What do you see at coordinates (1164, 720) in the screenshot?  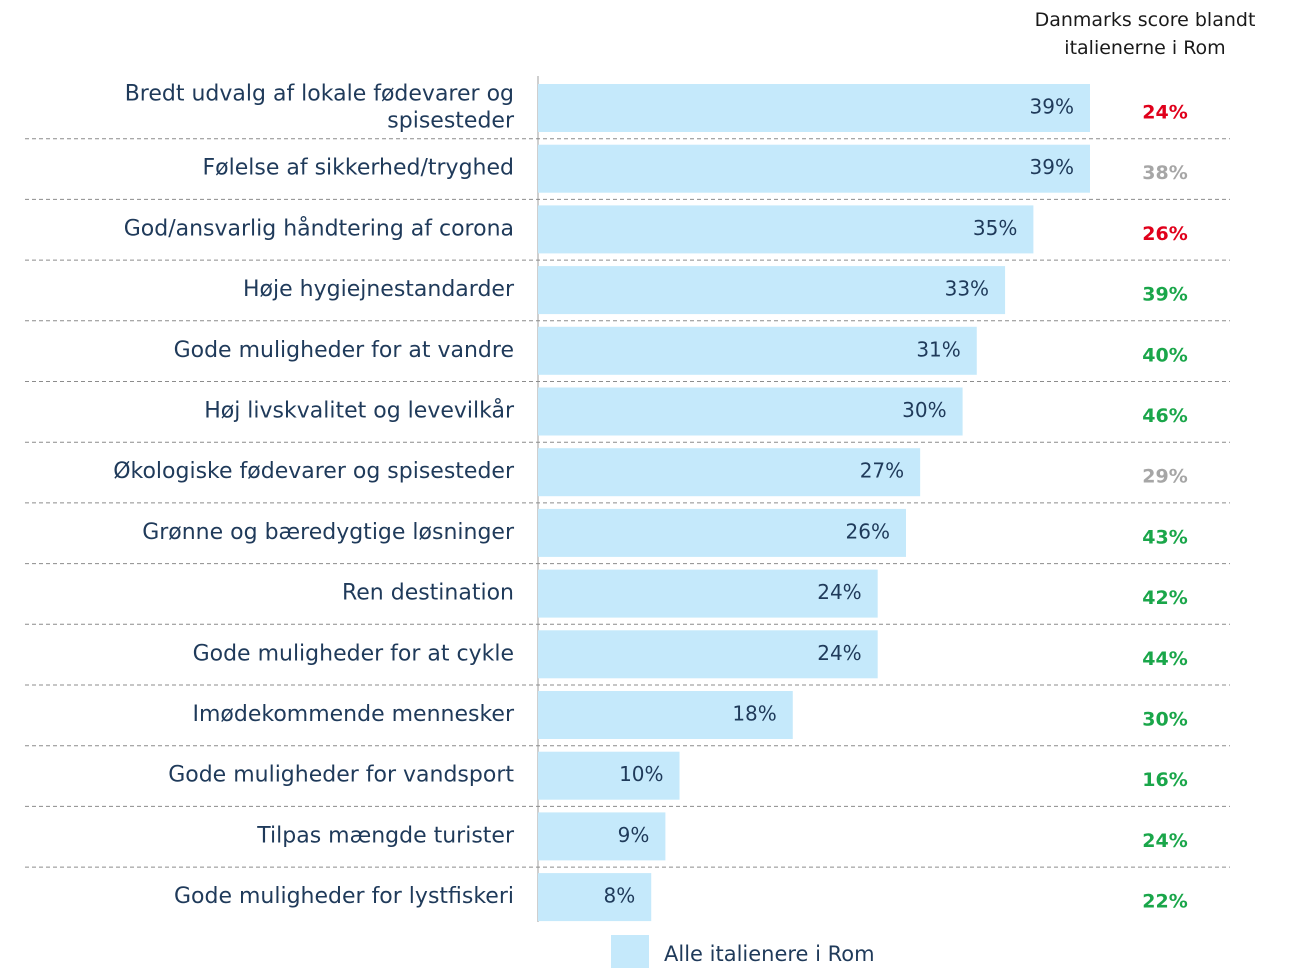 I see `comparison-value: 30%` at bounding box center [1164, 720].